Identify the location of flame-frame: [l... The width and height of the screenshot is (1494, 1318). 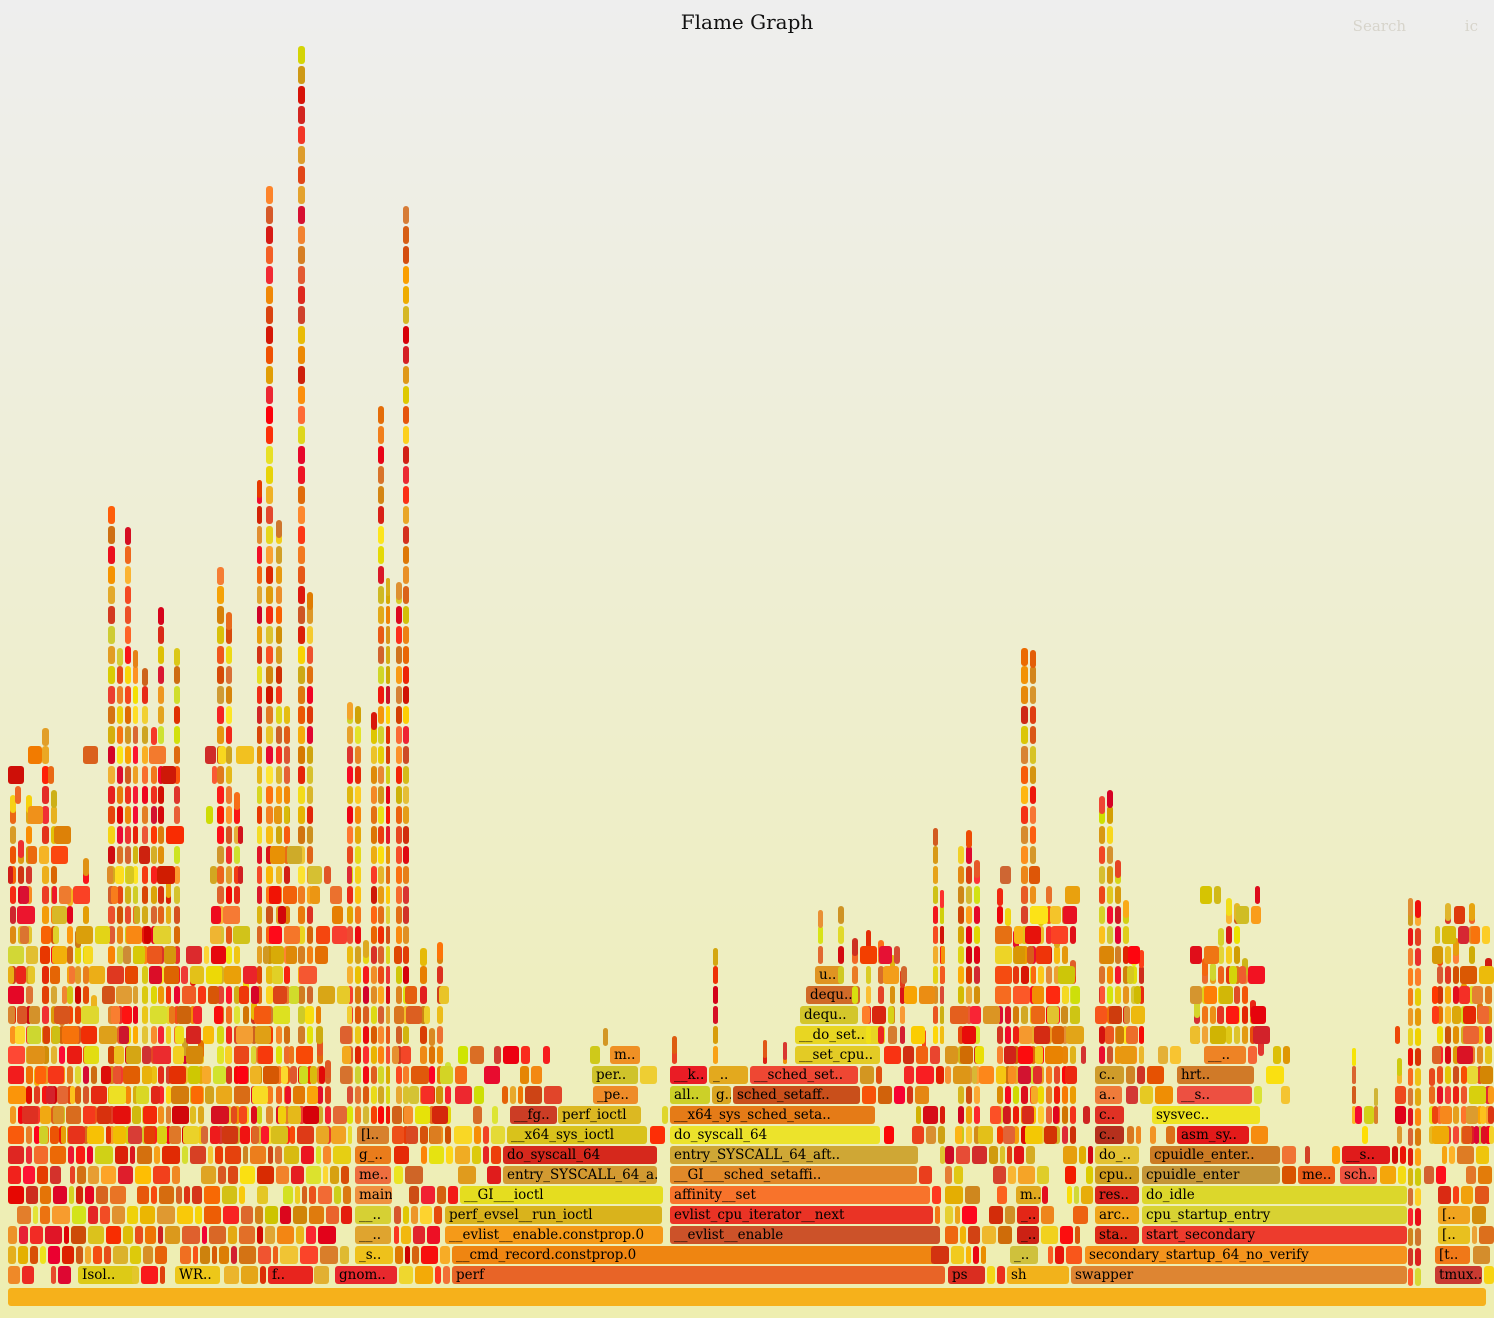
(373, 1135).